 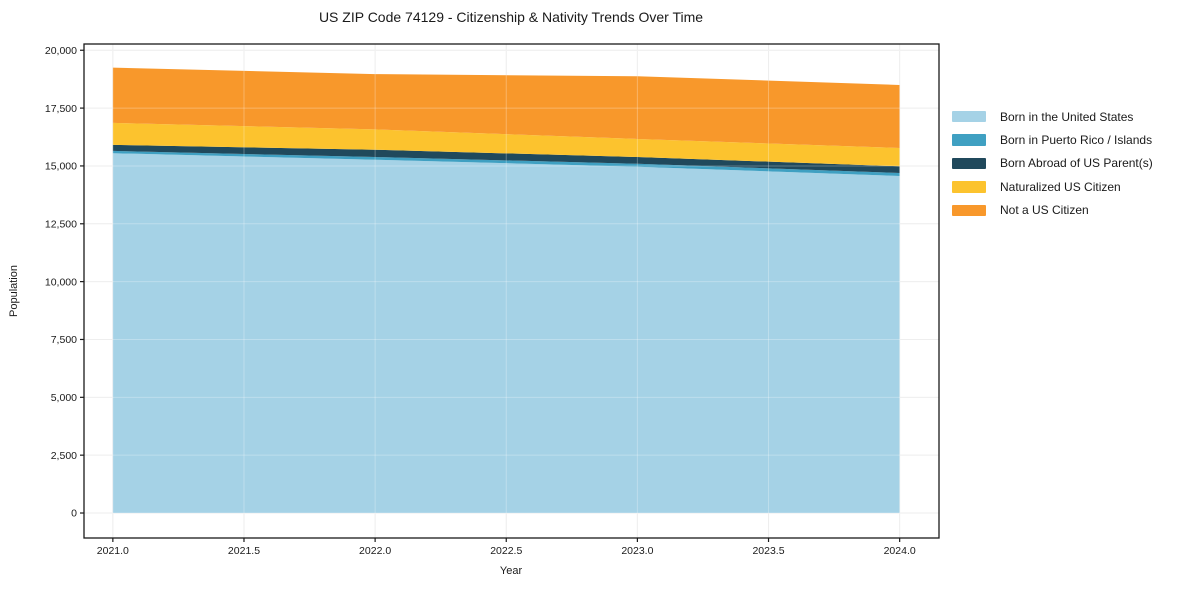 What do you see at coordinates (64, 398) in the screenshot?
I see `y-tick-label: 5,000` at bounding box center [64, 398].